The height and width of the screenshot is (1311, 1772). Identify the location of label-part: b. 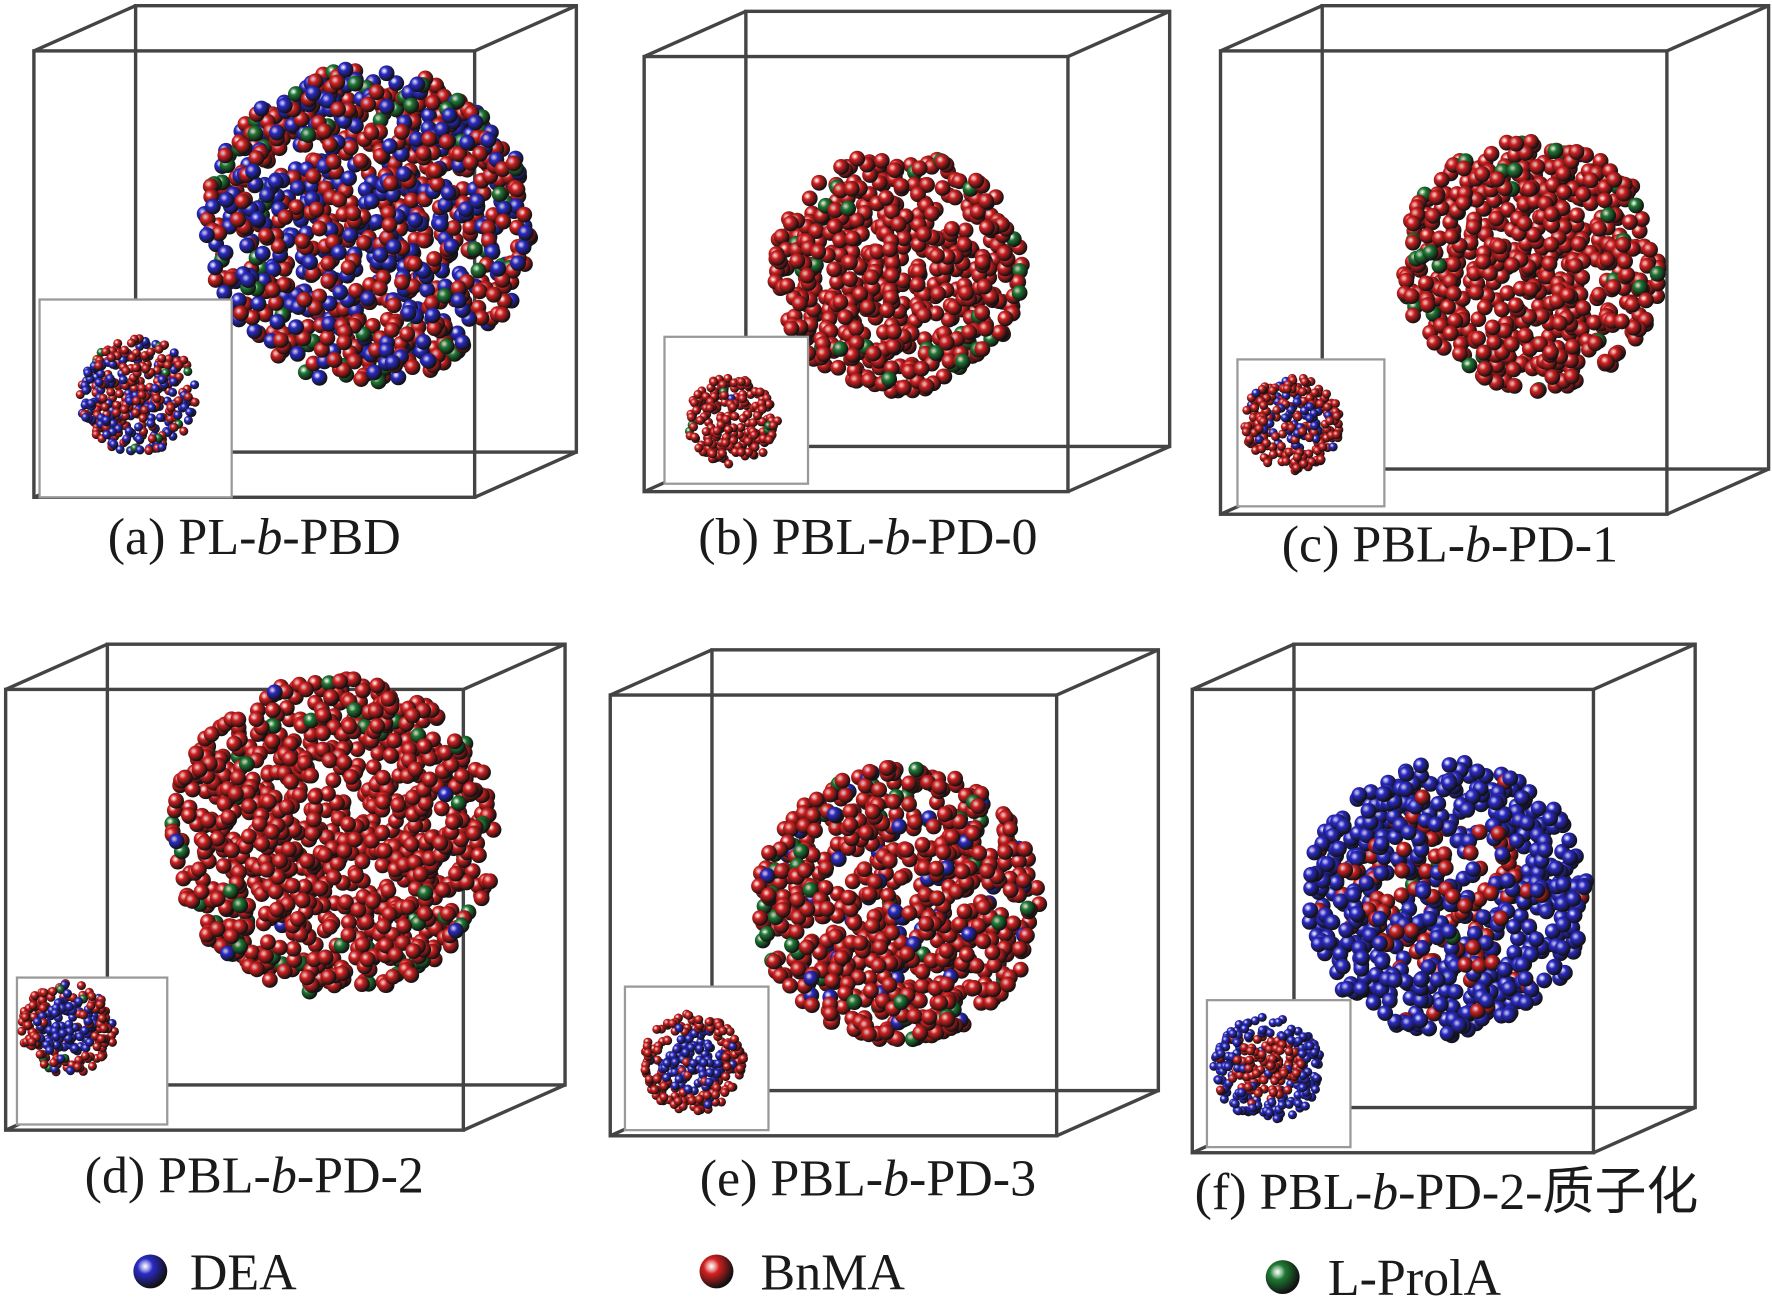
(269, 537).